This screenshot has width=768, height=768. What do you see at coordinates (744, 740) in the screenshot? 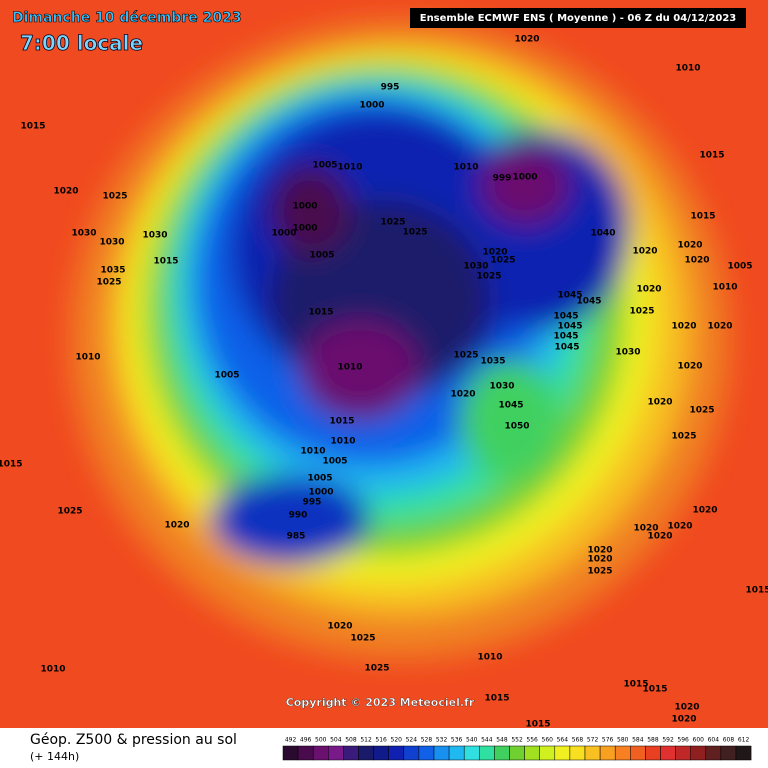
I see `scale-label: 612` at bounding box center [744, 740].